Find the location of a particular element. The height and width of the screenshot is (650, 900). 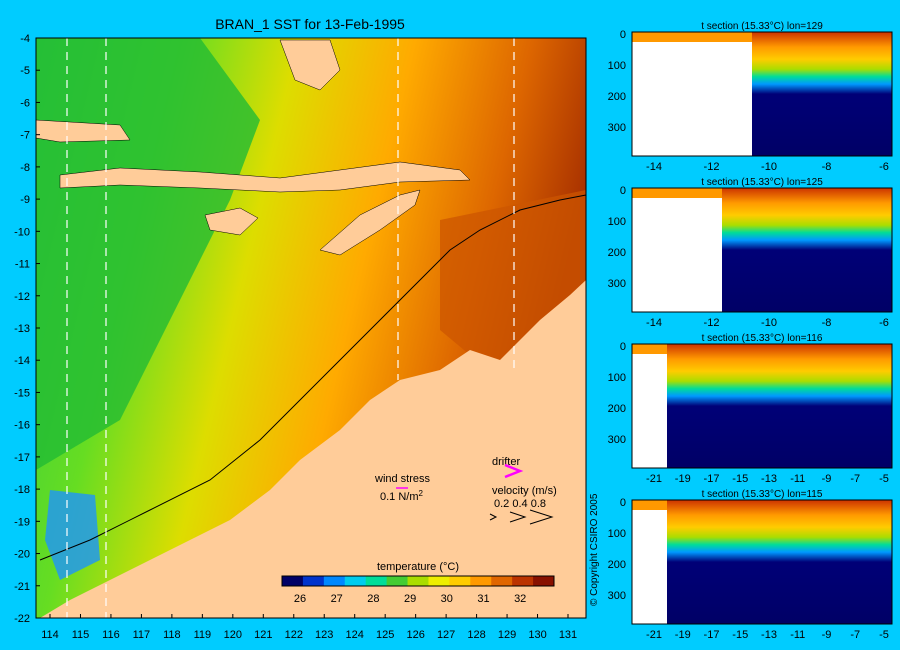

island-sumba is located at coordinates (231, 221).